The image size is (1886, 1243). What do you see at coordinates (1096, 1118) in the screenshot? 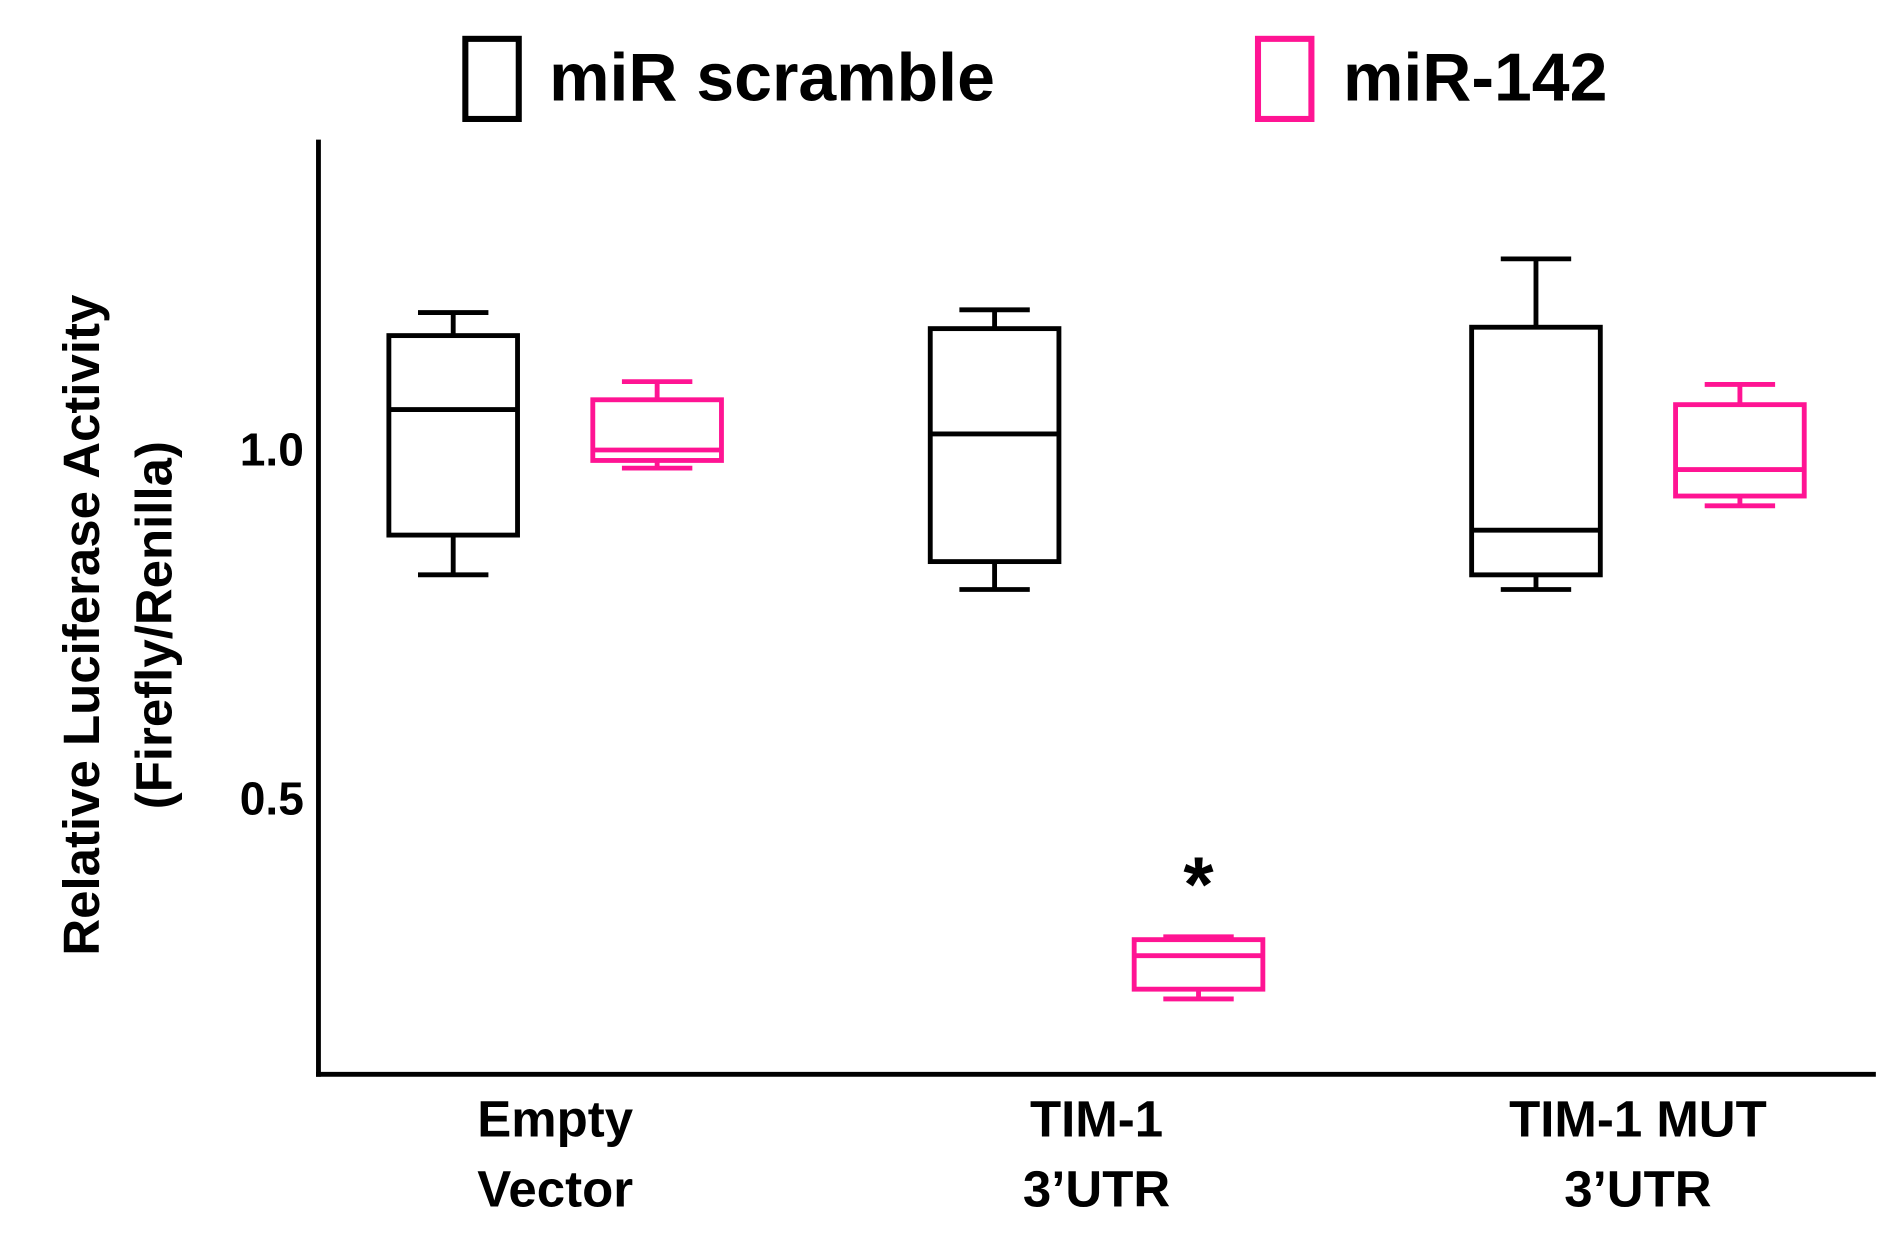
I see `x-tick-label: TIM-1` at bounding box center [1096, 1118].